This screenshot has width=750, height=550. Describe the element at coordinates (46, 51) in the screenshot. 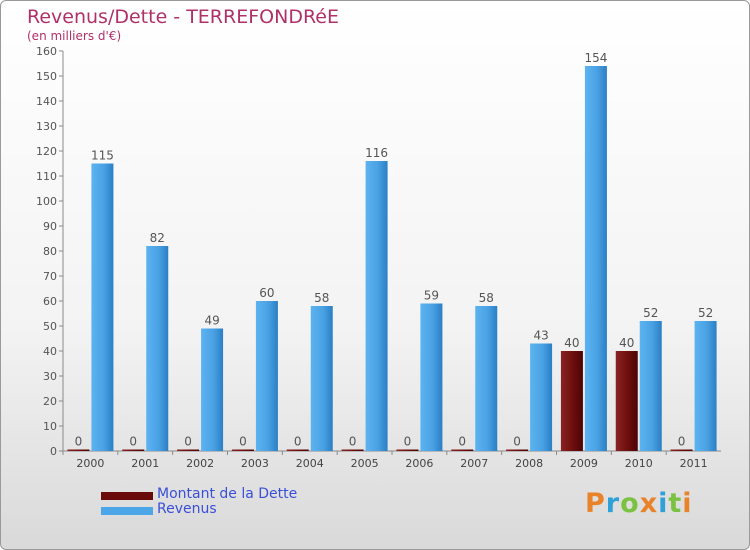

I see `y-tick-label: 160` at that location.